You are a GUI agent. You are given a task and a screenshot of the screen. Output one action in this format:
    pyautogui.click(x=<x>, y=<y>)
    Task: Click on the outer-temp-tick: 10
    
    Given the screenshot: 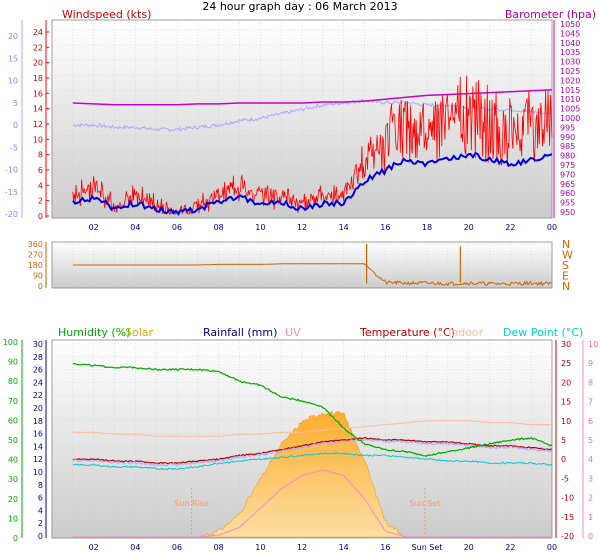 What is the action you would take?
    pyautogui.click(x=13, y=81)
    